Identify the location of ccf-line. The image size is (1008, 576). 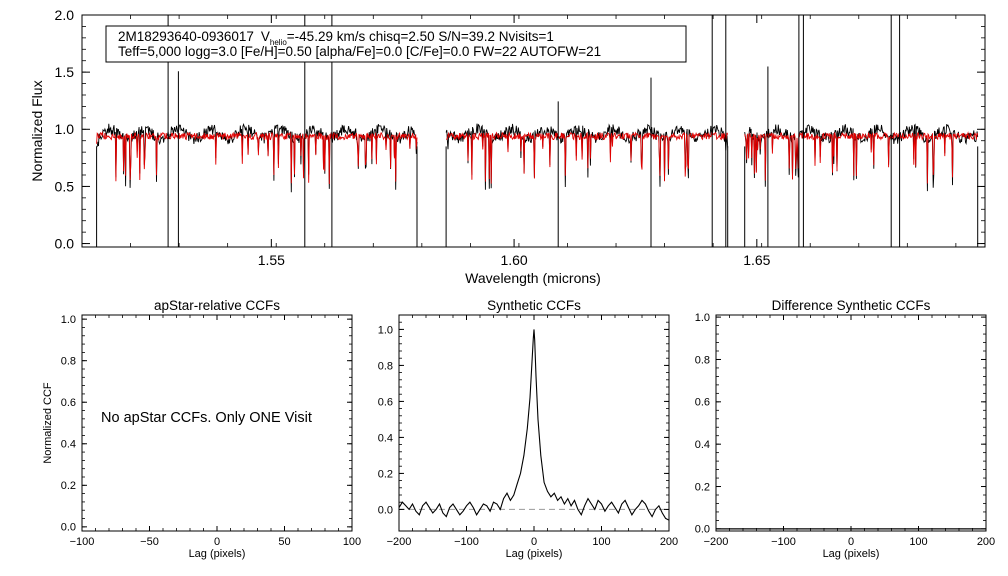
(534, 425).